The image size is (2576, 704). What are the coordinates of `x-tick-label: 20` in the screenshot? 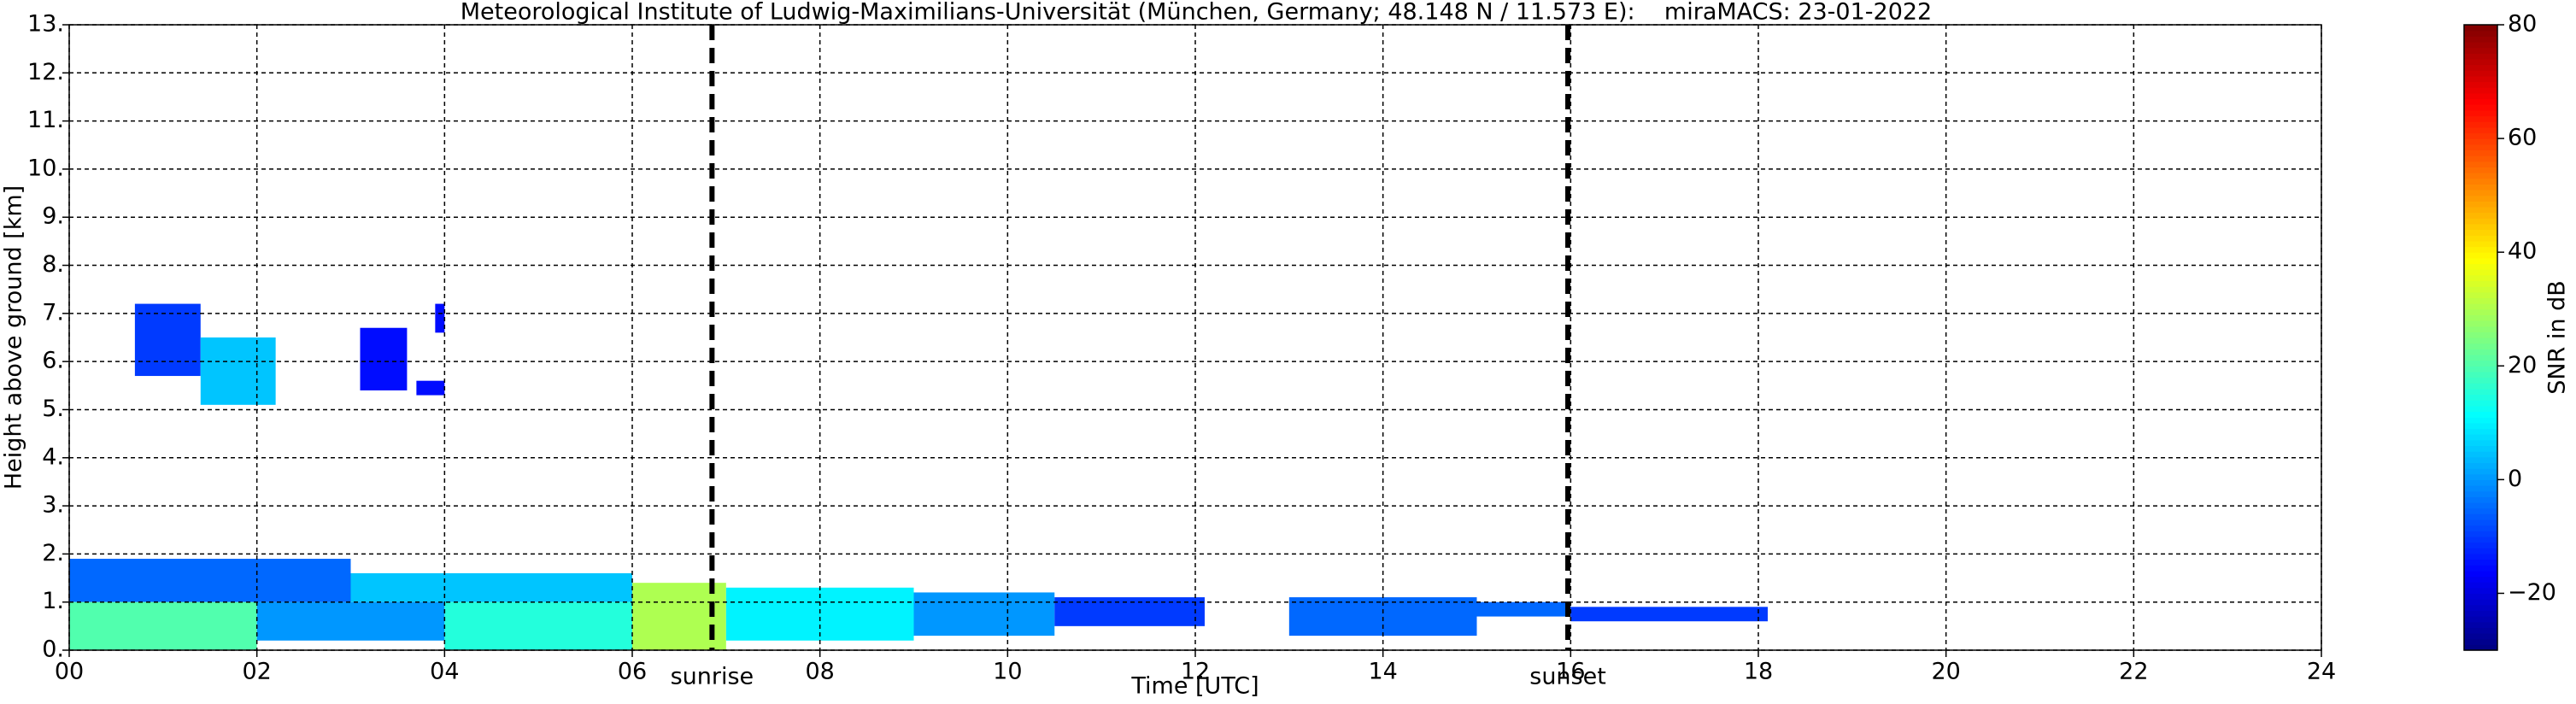 It's located at (1945, 672).